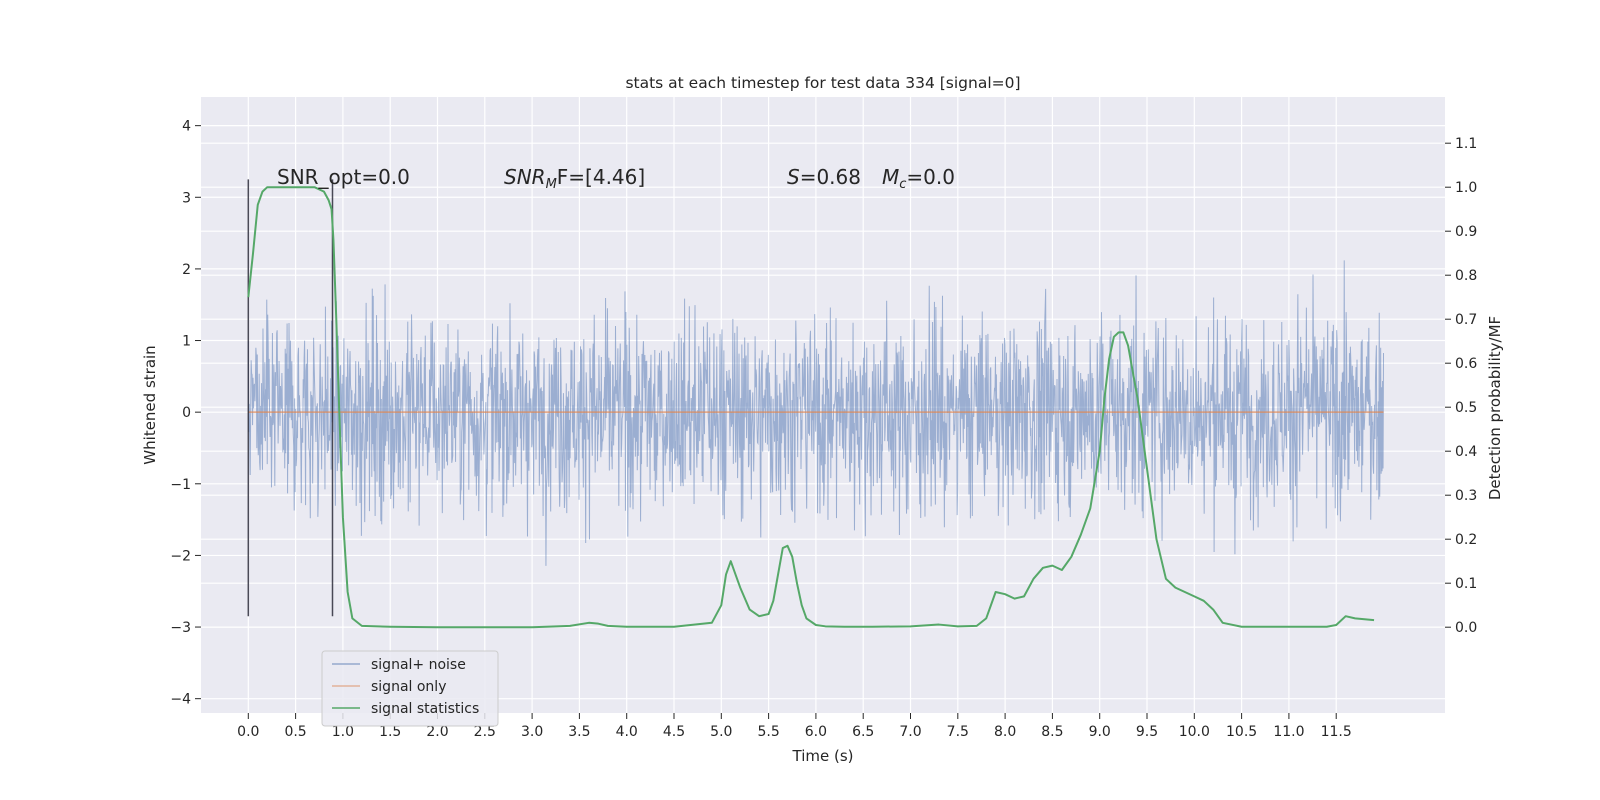 This screenshot has width=1600, height=800. What do you see at coordinates (186, 198) in the screenshot?
I see `y-tick-label: 3` at bounding box center [186, 198].